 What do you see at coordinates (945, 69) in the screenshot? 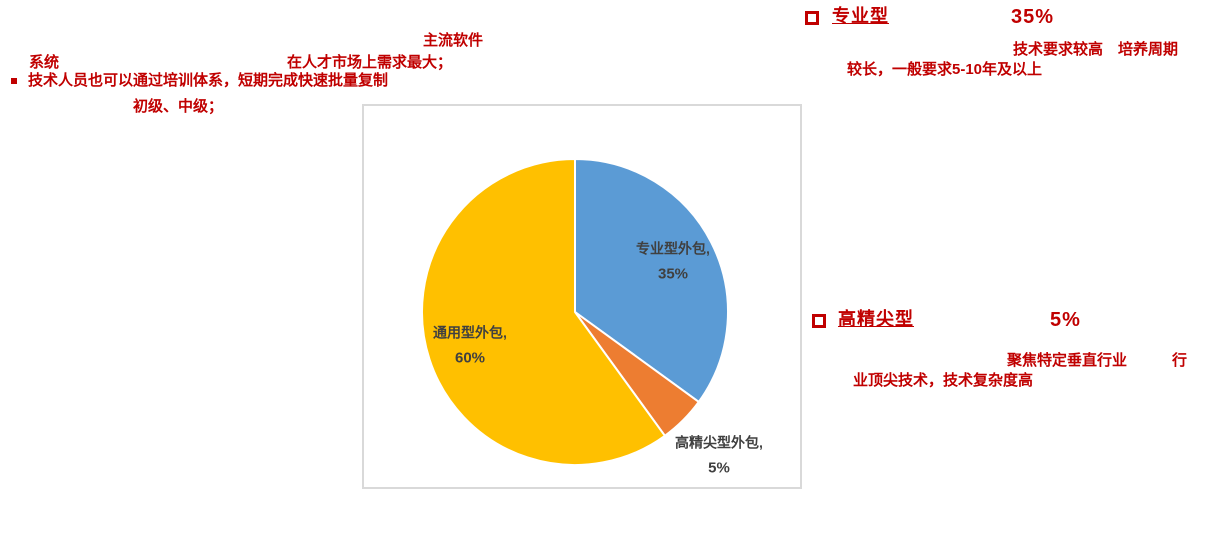
I see `section-desc2-professional: 较长，一般要求5-10年及以上` at bounding box center [945, 69].